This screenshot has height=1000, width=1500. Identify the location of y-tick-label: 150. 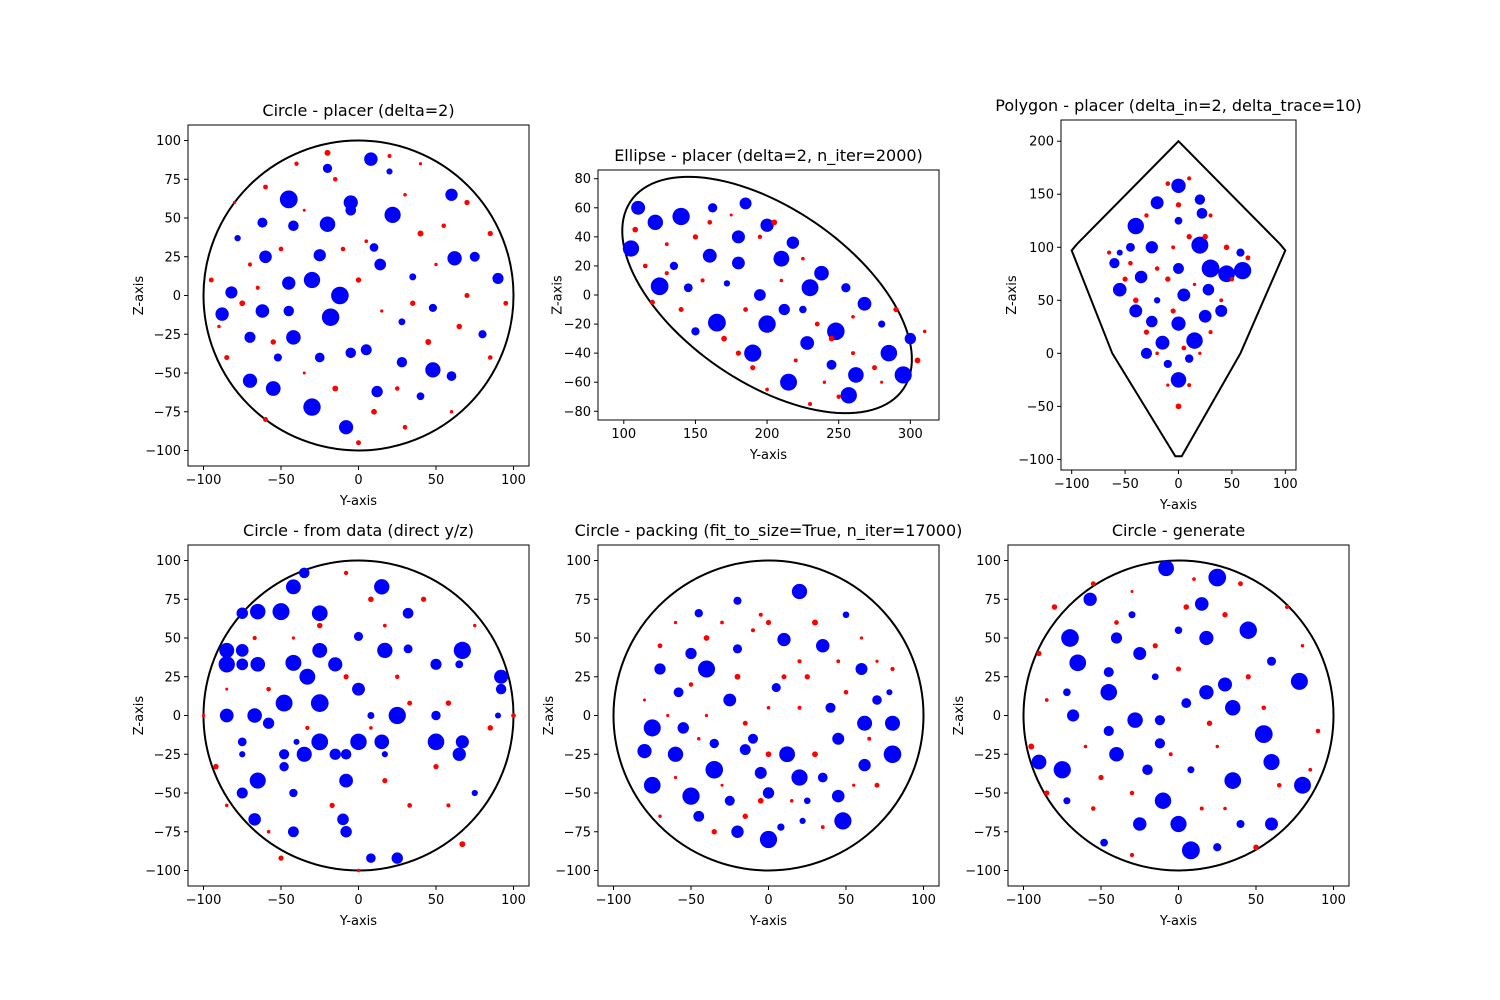
(1041, 195).